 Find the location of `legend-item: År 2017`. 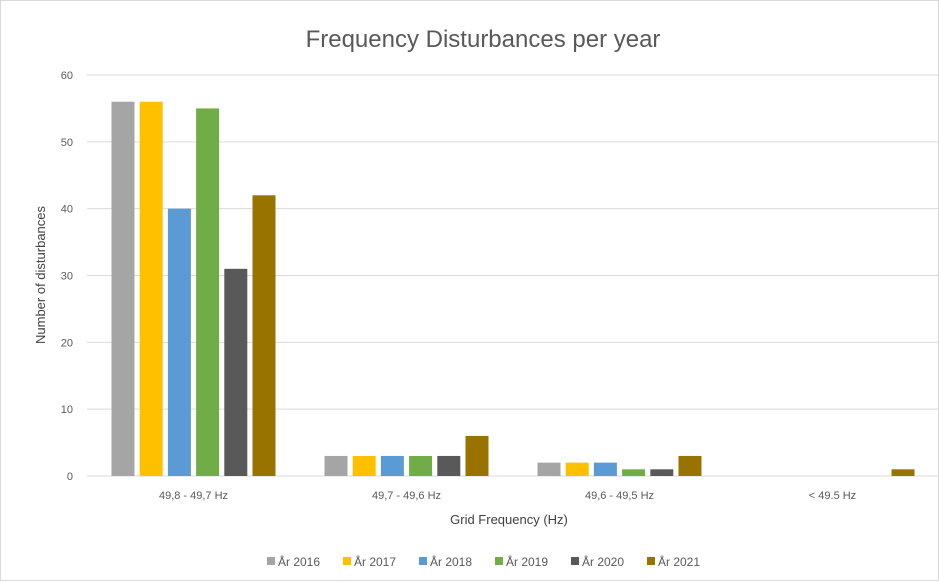

legend-item: År 2017 is located at coordinates (369, 561).